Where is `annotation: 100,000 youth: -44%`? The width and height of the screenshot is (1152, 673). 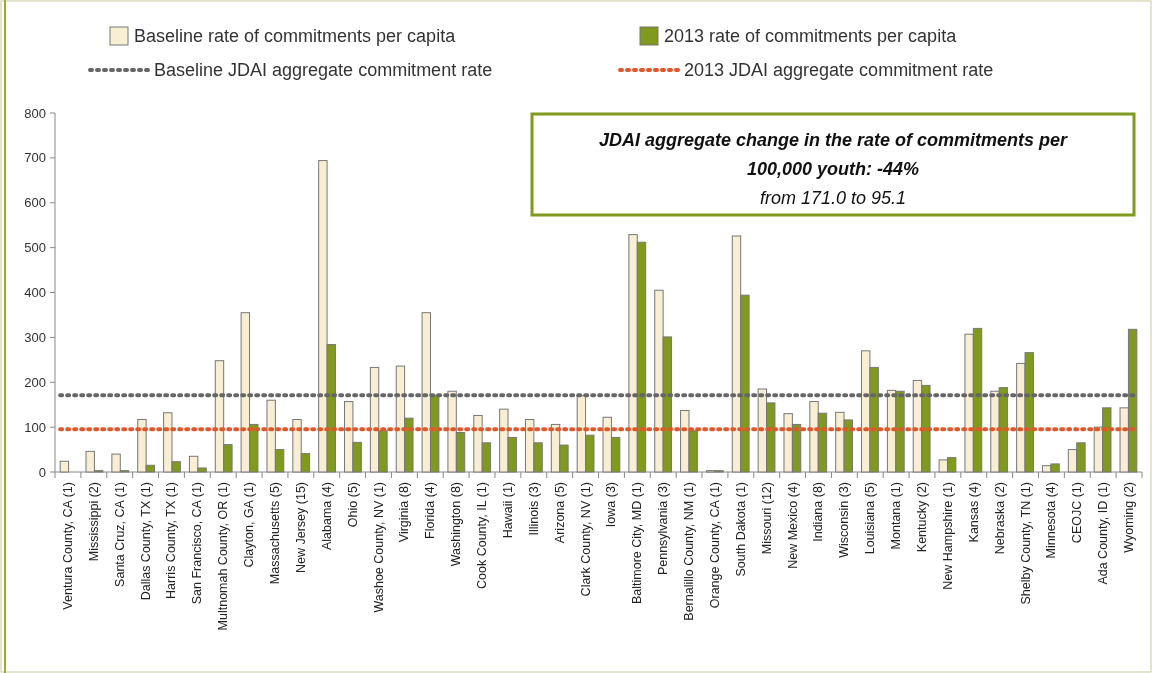
annotation: 100,000 youth: -44% is located at coordinates (833, 169).